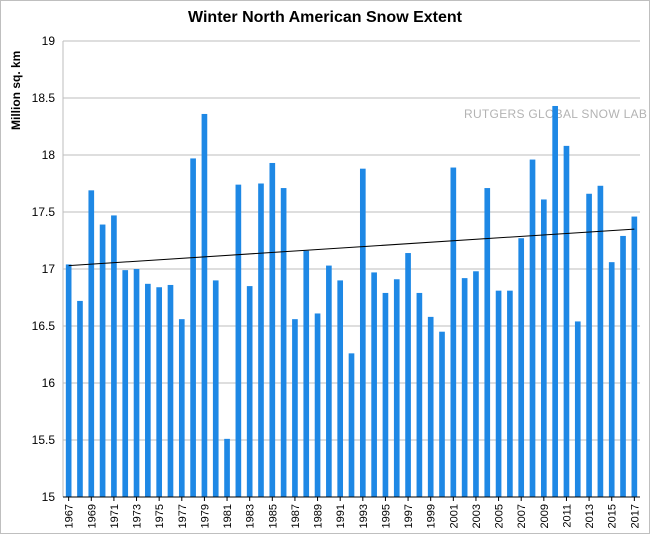 Image resolution: width=650 pixels, height=534 pixels. Describe the element at coordinates (138, 516) in the screenshot. I see `x-tick-label: 1973` at that location.